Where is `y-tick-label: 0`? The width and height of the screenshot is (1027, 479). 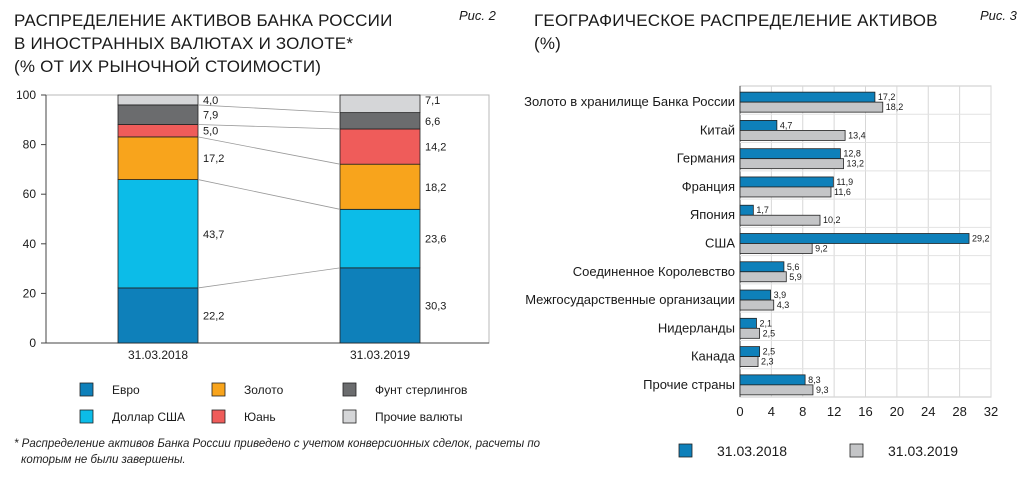 y-tick-label: 0 is located at coordinates (32, 343).